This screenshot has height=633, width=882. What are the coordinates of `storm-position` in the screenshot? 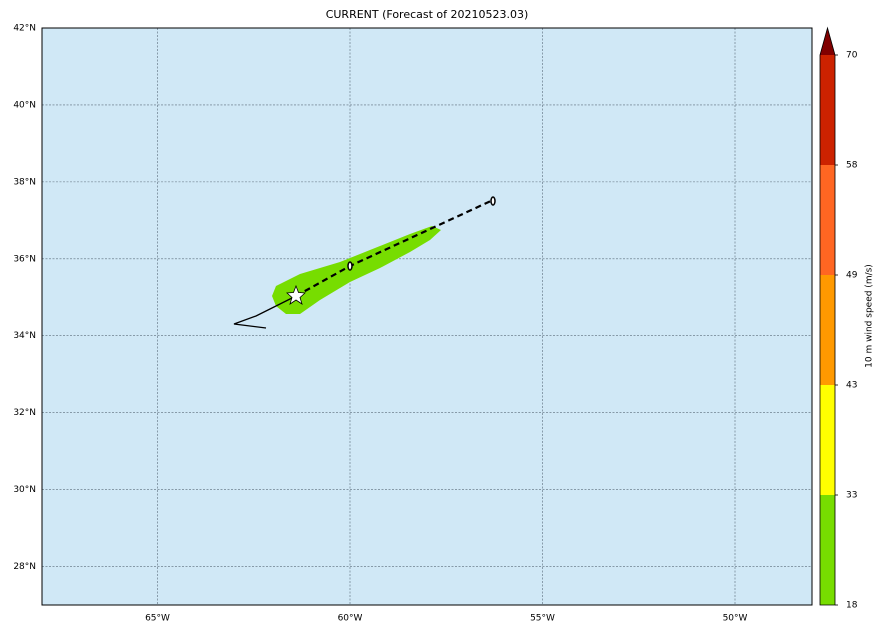 It's located at (296, 294).